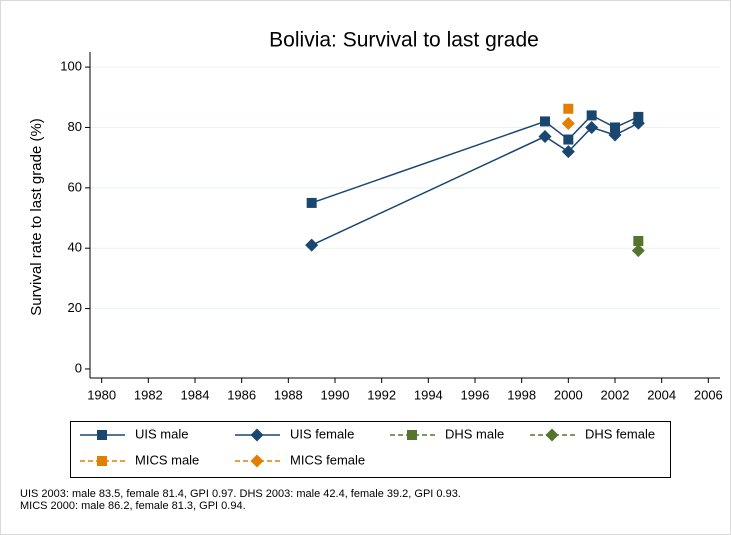  What do you see at coordinates (370, 449) in the screenshot?
I see `legend-box` at bounding box center [370, 449].